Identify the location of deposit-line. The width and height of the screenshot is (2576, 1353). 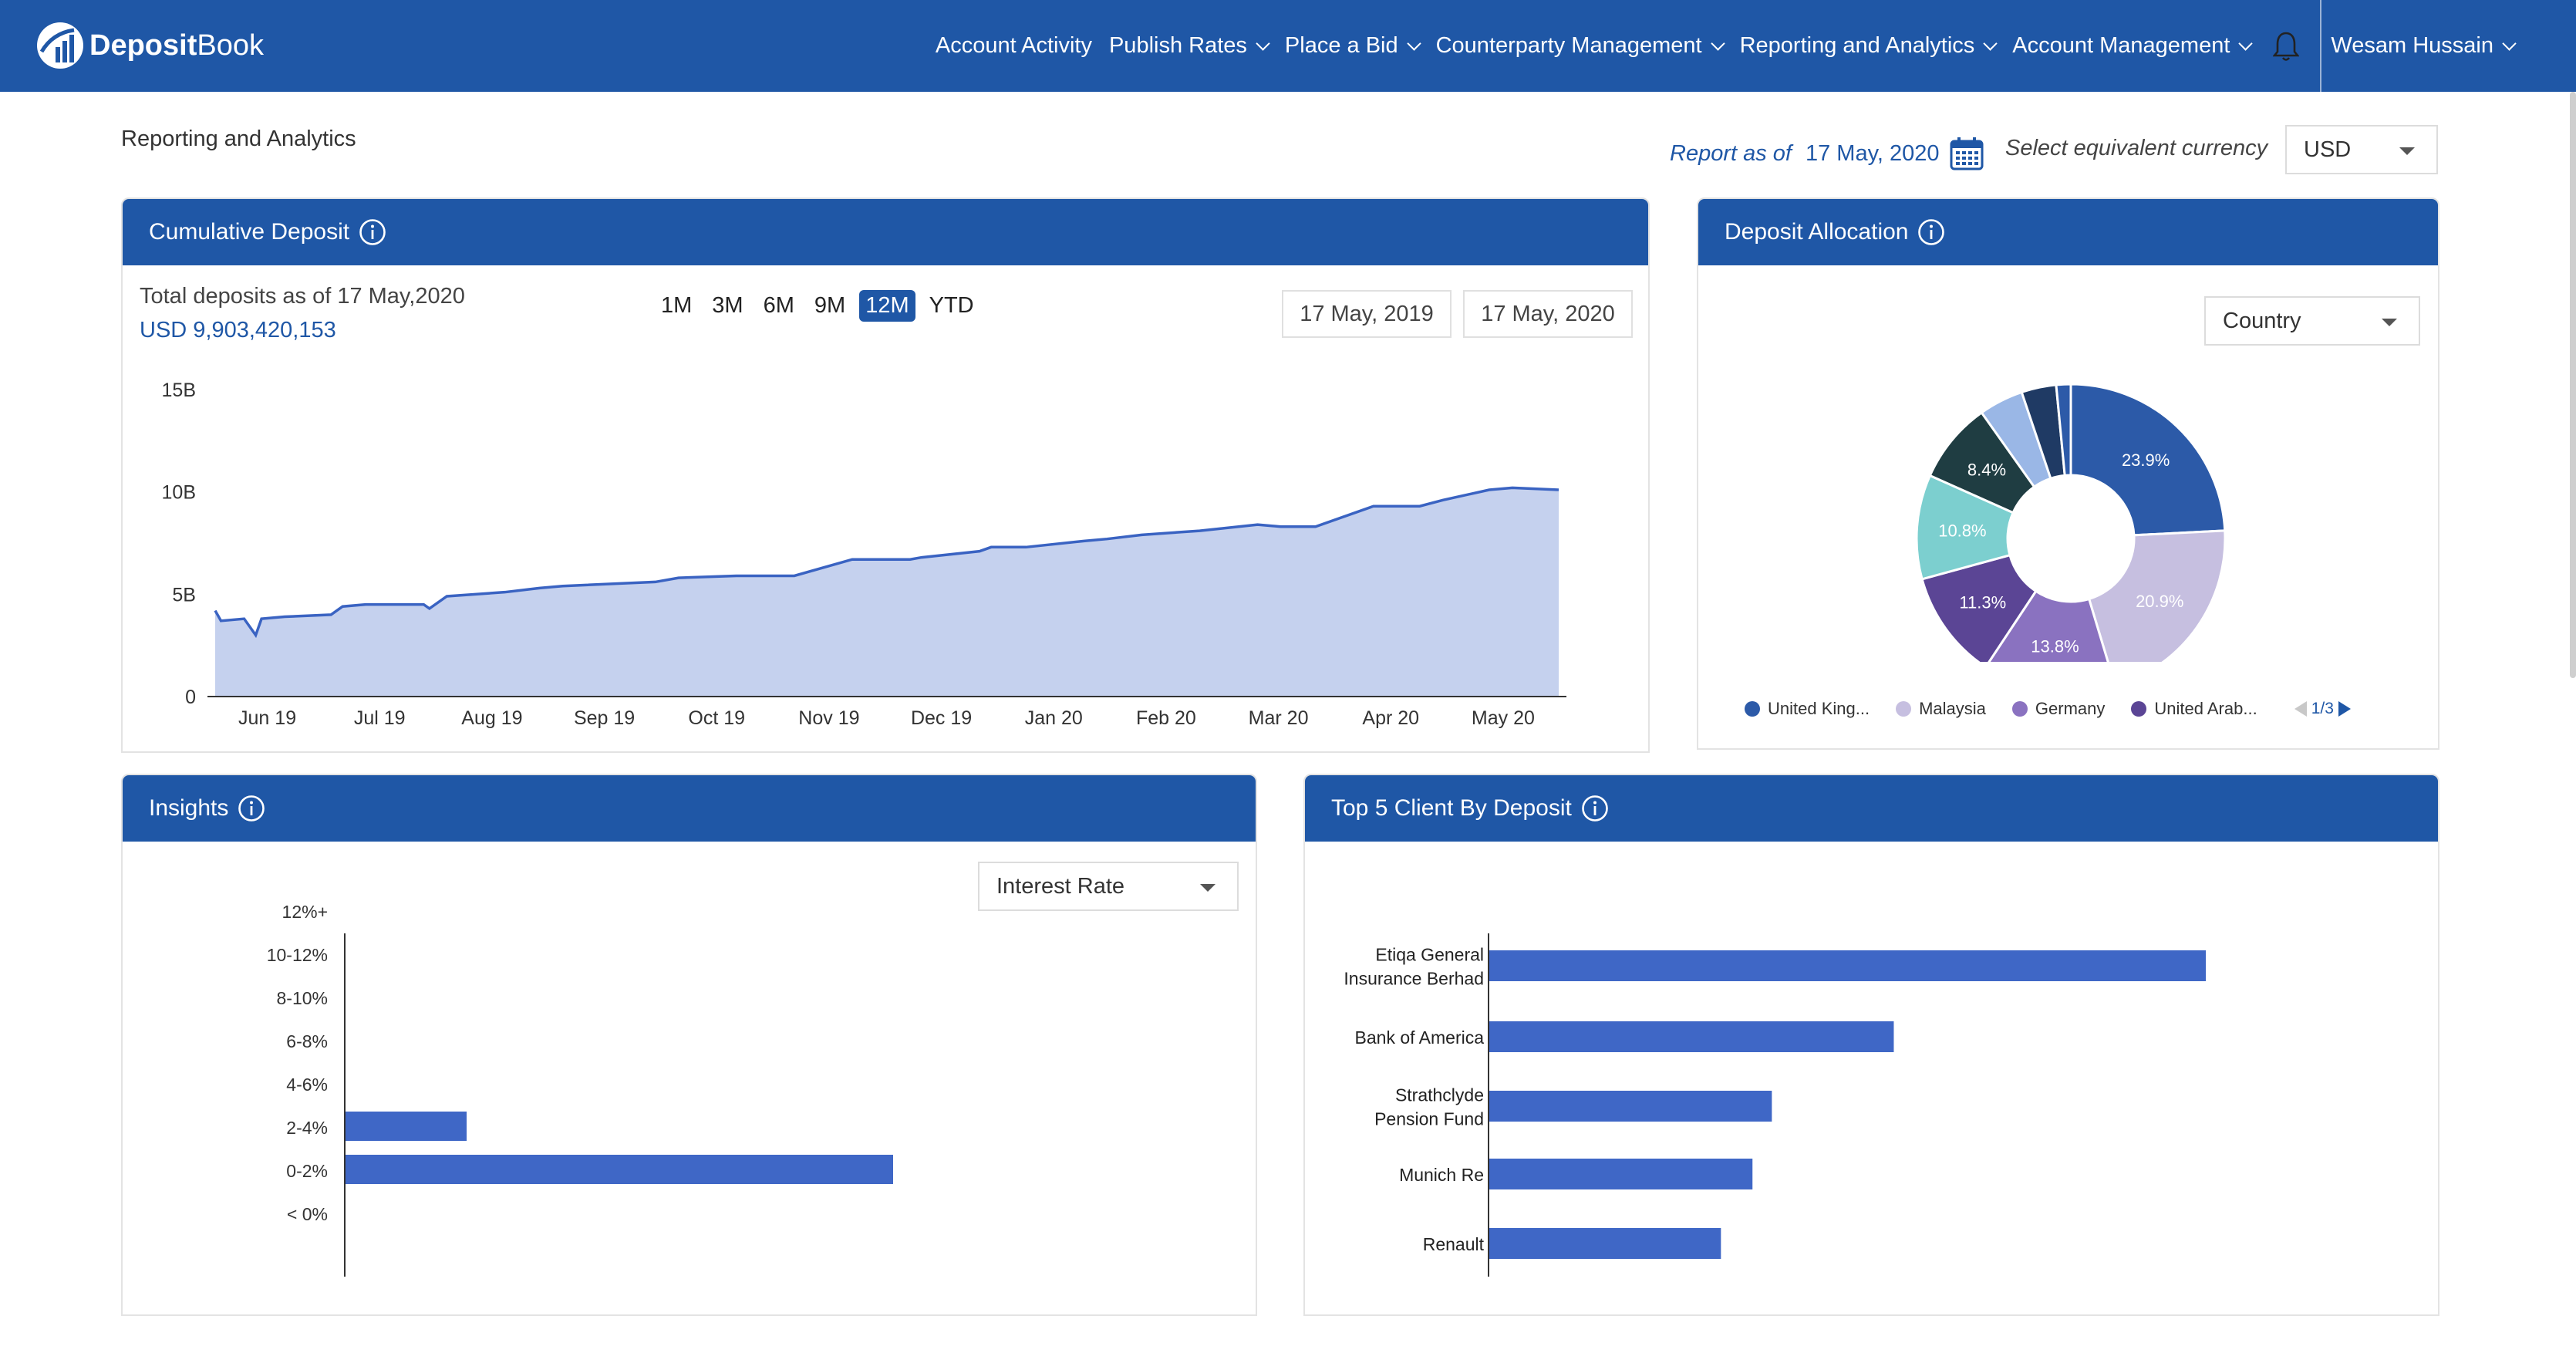
(886, 563).